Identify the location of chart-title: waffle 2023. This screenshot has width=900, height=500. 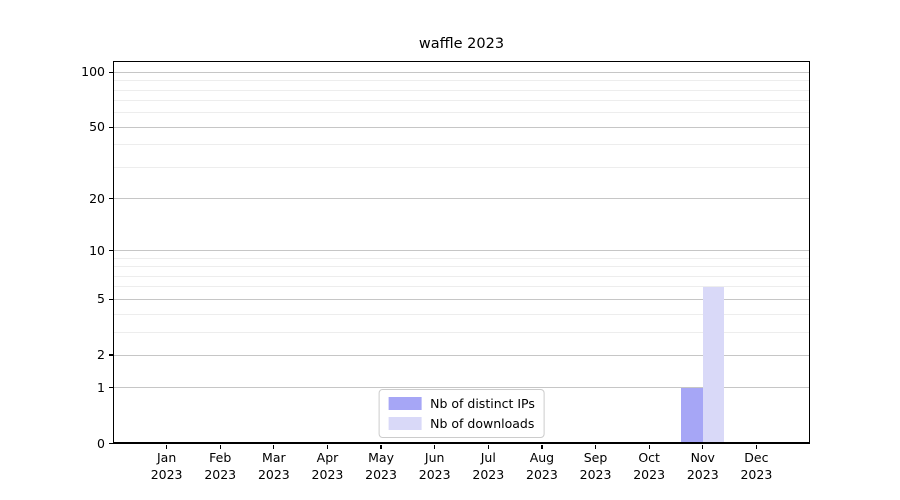
(461, 44).